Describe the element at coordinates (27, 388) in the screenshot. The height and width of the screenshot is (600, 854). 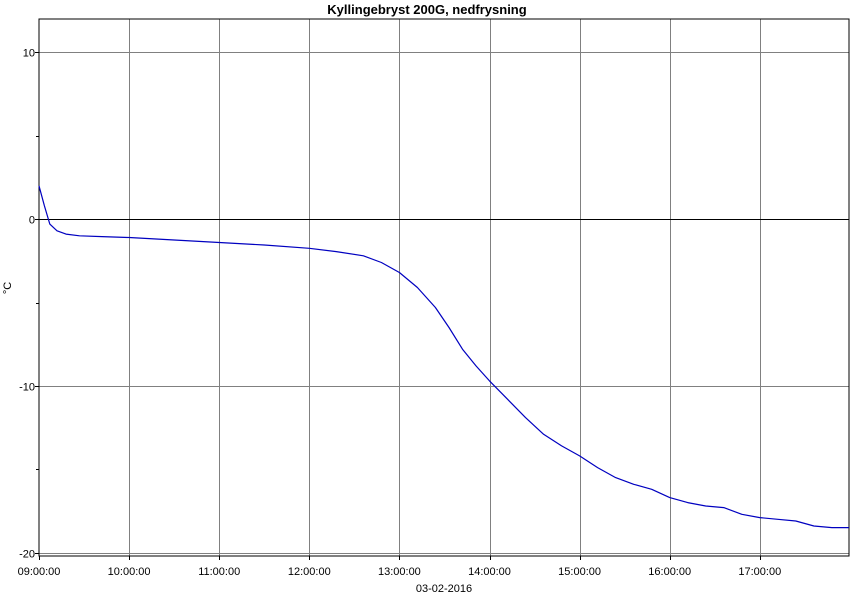
I see `y-tick-label: -10` at that location.